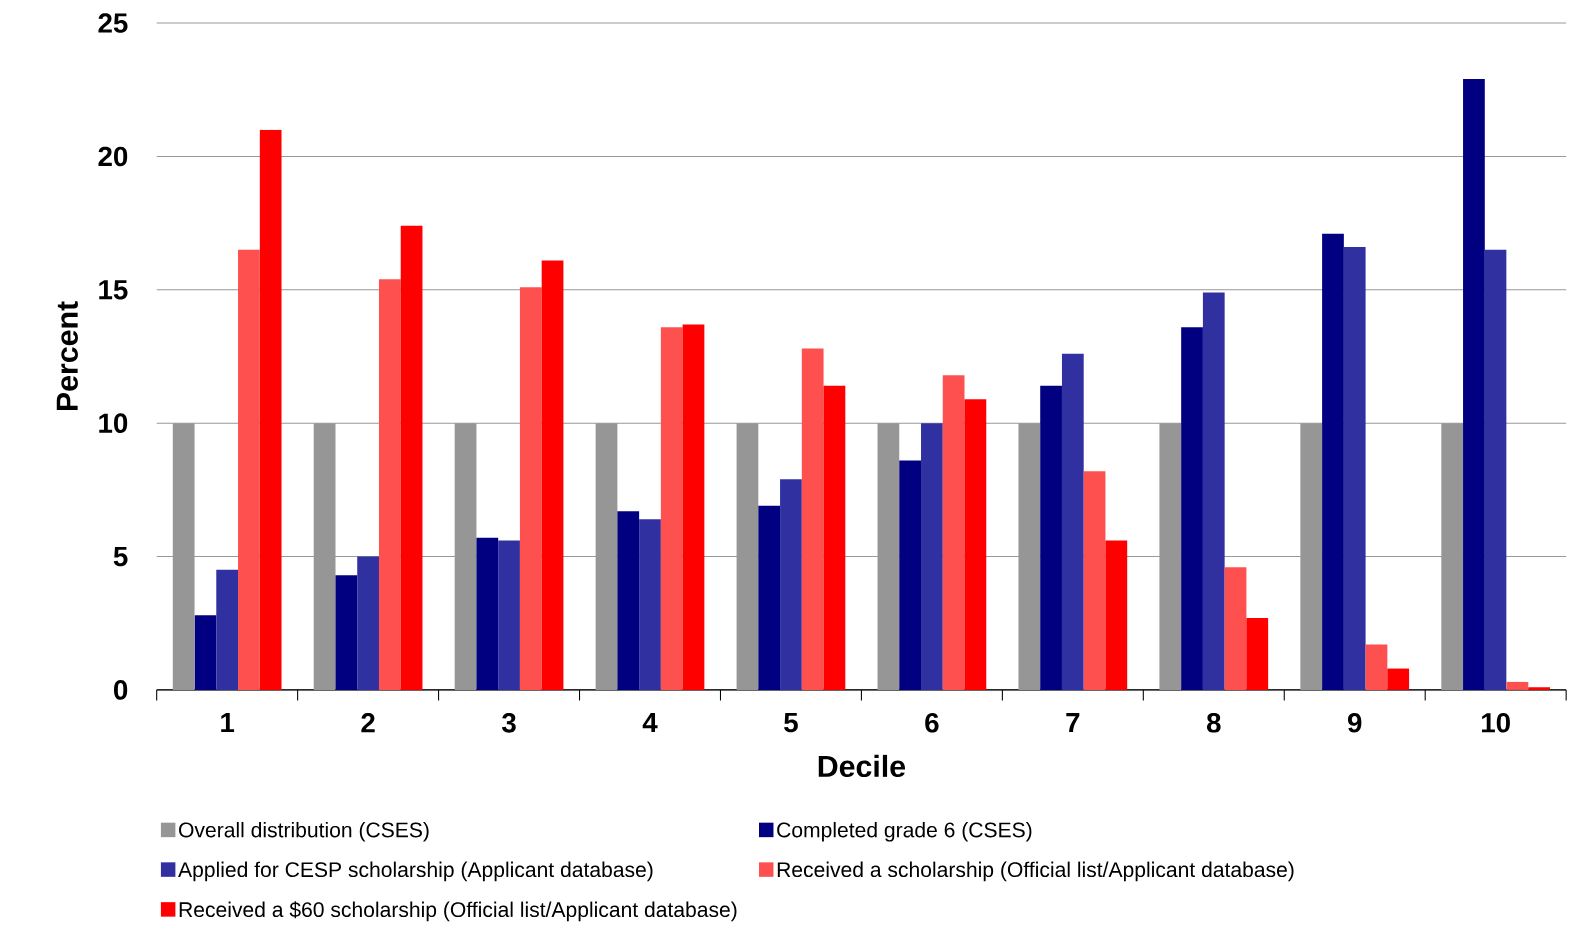 This screenshot has width=1579, height=949. What do you see at coordinates (67, 356) in the screenshot?
I see `y-axis-title: Percent` at bounding box center [67, 356].